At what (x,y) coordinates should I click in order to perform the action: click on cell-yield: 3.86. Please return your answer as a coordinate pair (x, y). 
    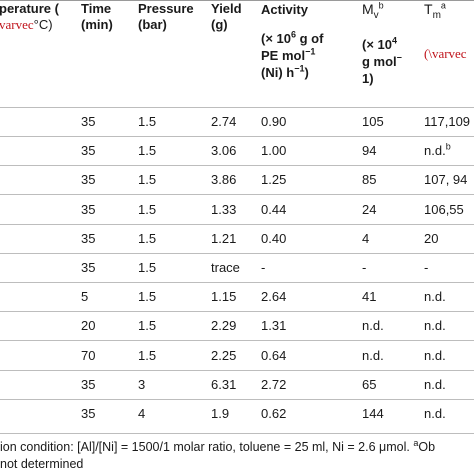
    Looking at the image, I should click on (224, 180).